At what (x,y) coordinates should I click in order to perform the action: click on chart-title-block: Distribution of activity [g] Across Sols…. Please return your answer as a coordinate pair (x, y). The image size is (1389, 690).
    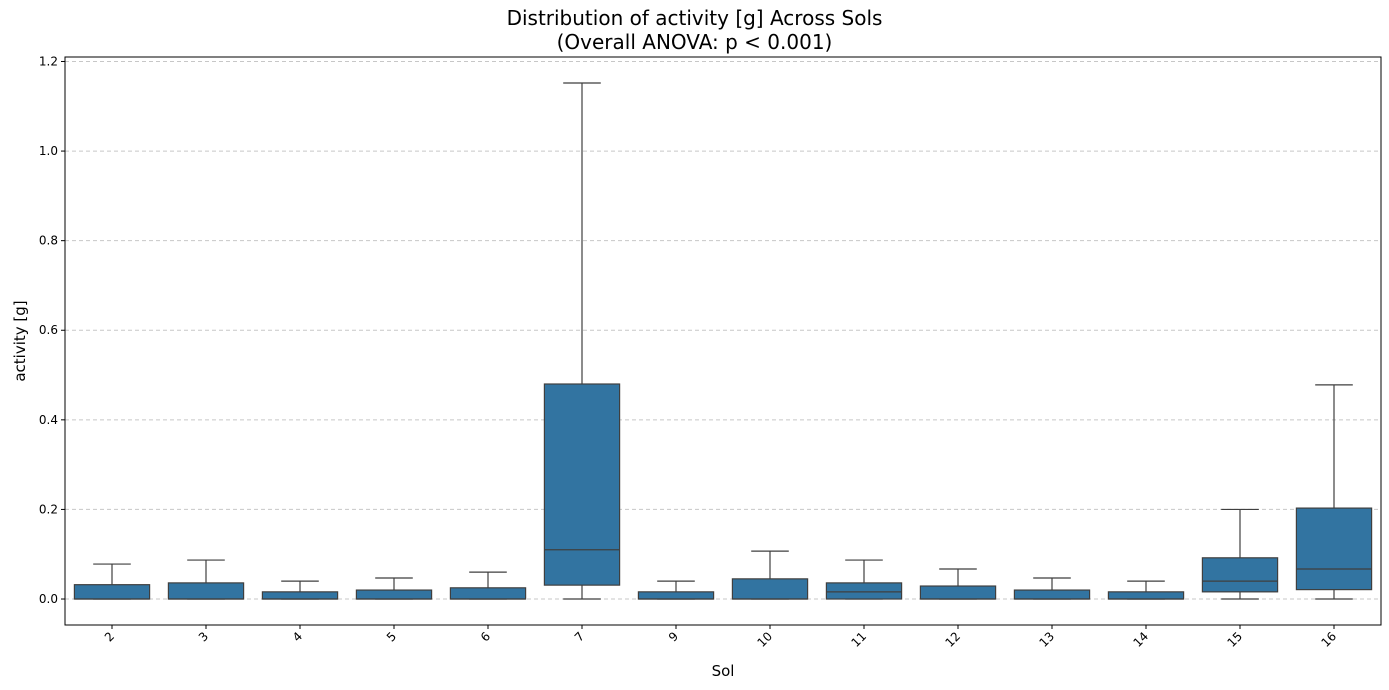
    Looking at the image, I should click on (694, 30).